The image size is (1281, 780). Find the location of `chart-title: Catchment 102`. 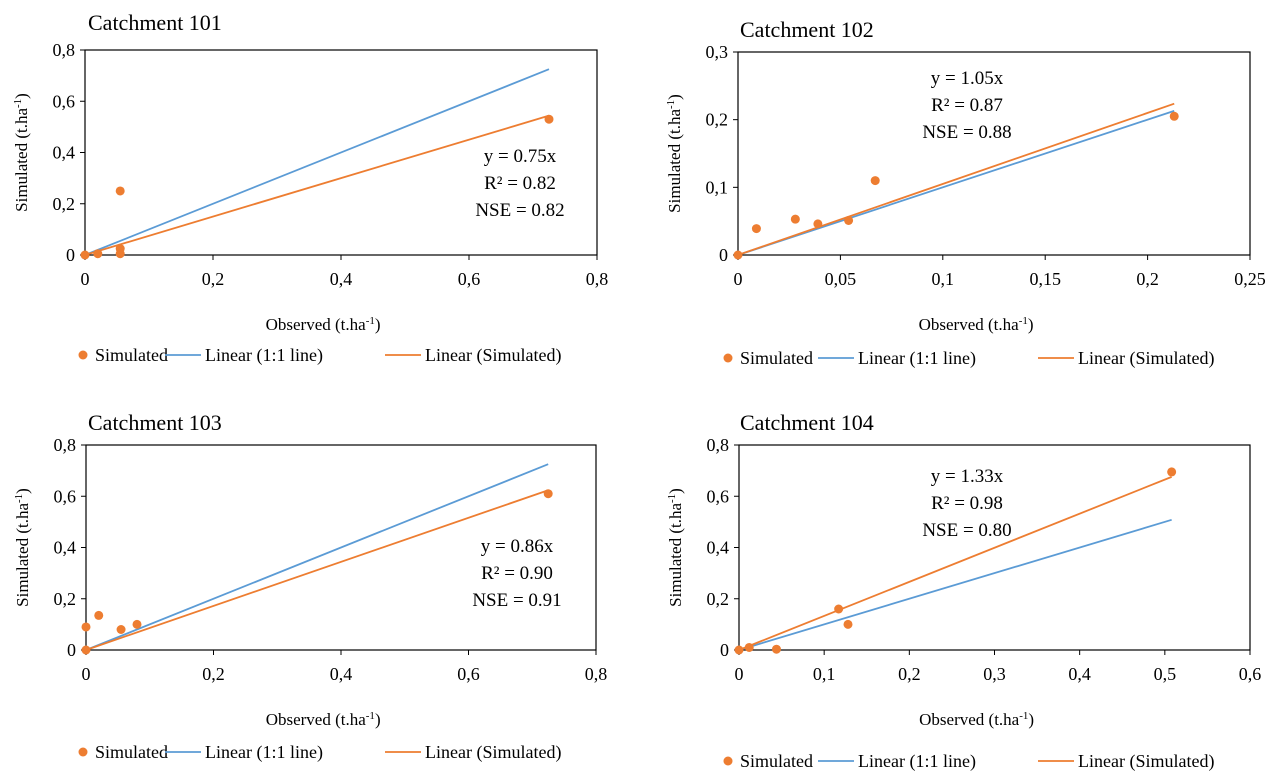

chart-title: Catchment 102 is located at coordinates (807, 29).